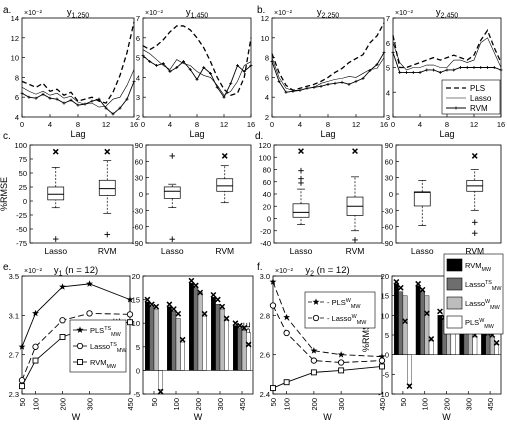 The height and width of the screenshot is (424, 507). I want to click on x-tick-label: 0, so click(393, 124).